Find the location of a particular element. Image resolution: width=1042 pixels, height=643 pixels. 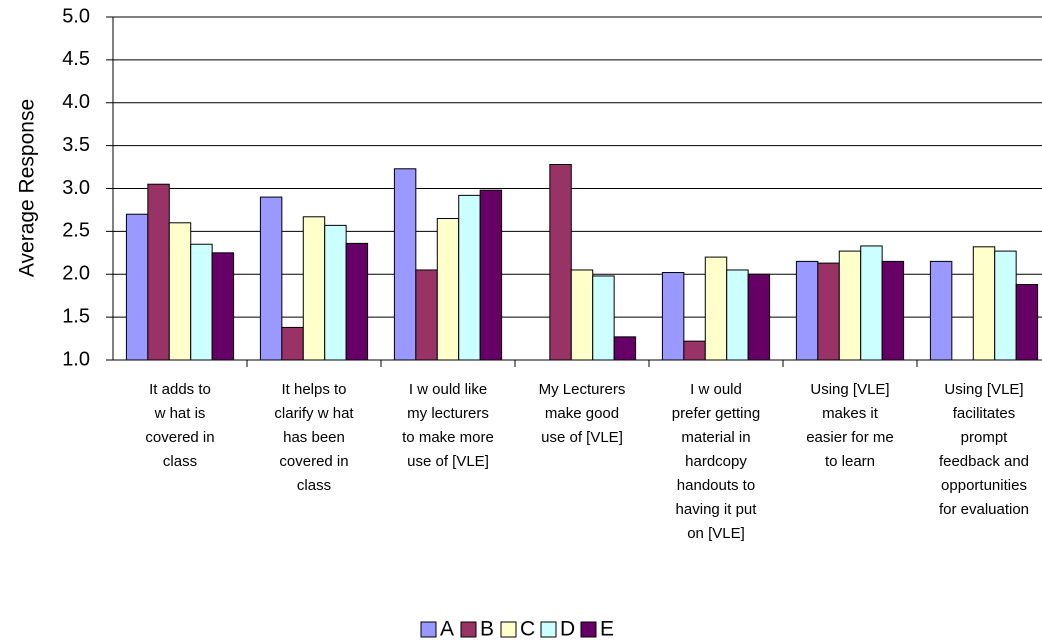

x-tick-label: to make more is located at coordinates (448, 437).